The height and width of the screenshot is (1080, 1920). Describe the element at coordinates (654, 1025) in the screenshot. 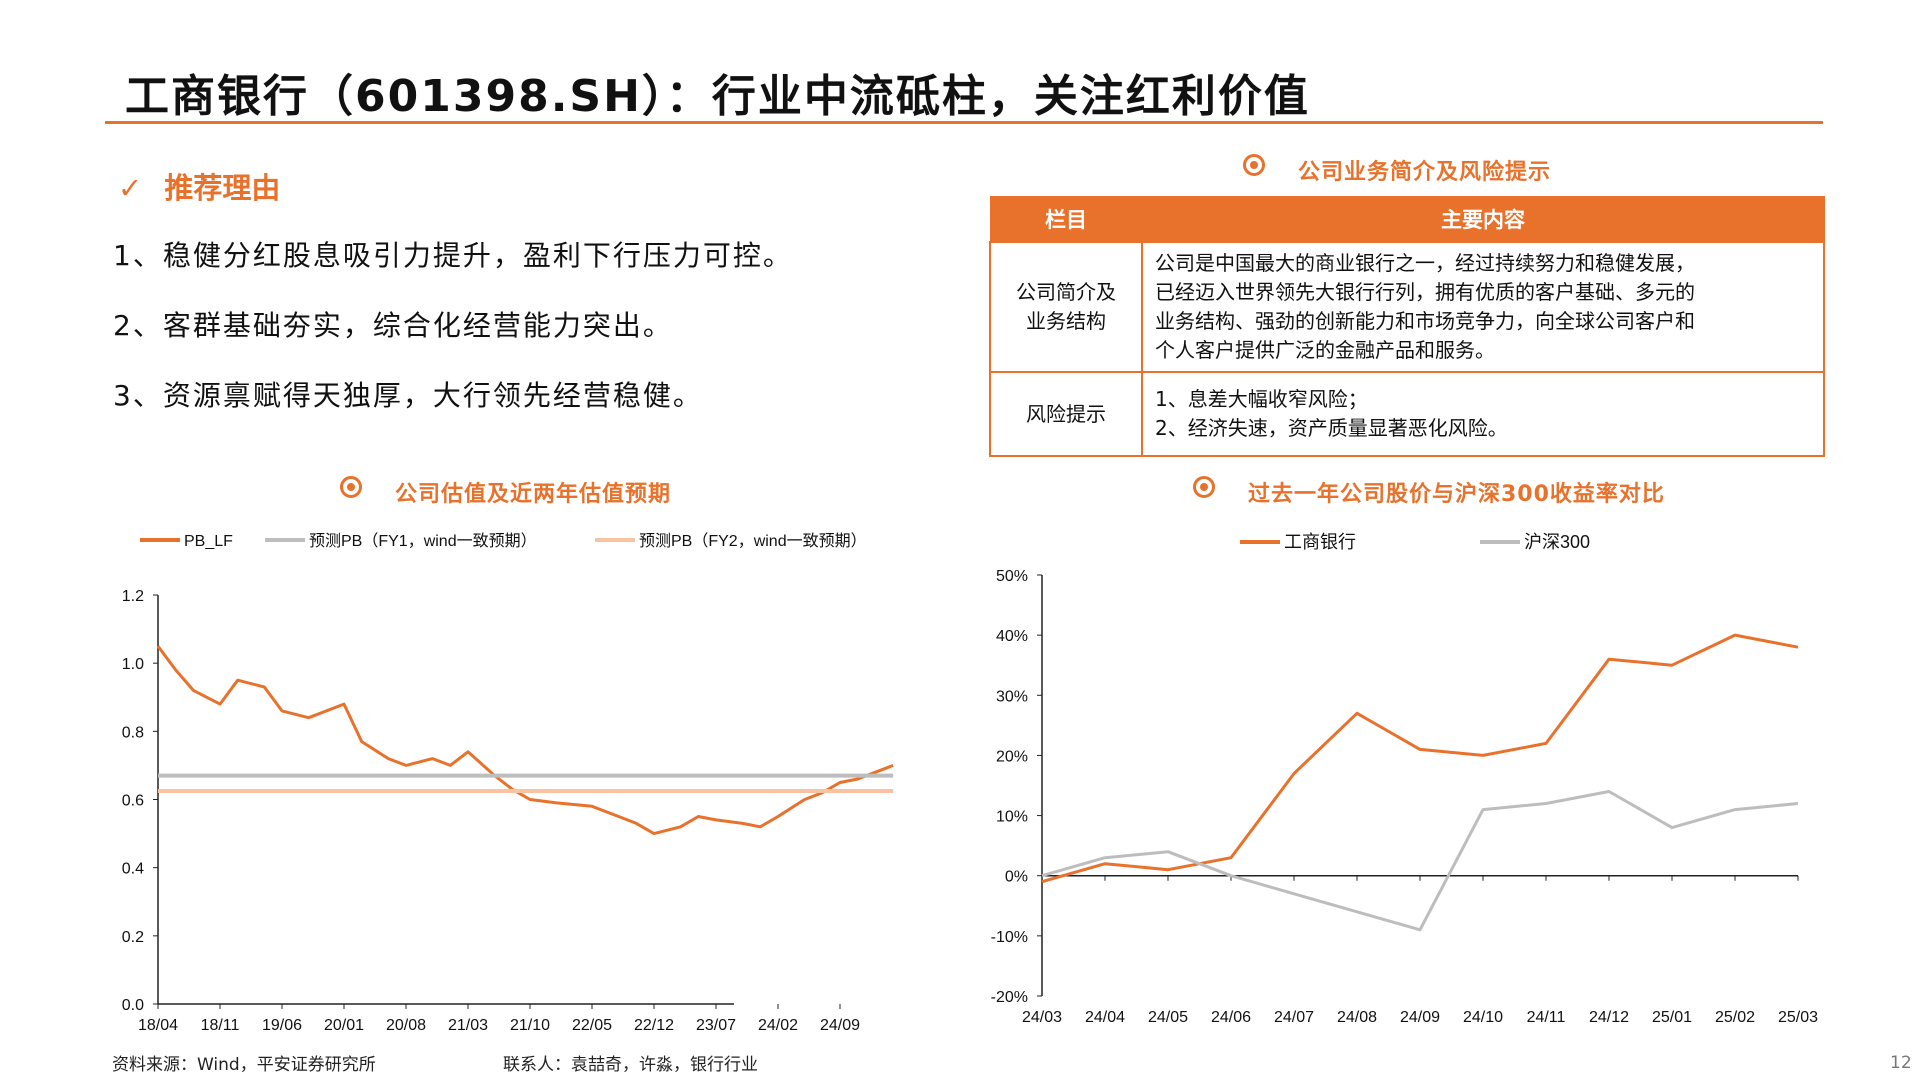

I see `x-tick-label: 22/12` at that location.